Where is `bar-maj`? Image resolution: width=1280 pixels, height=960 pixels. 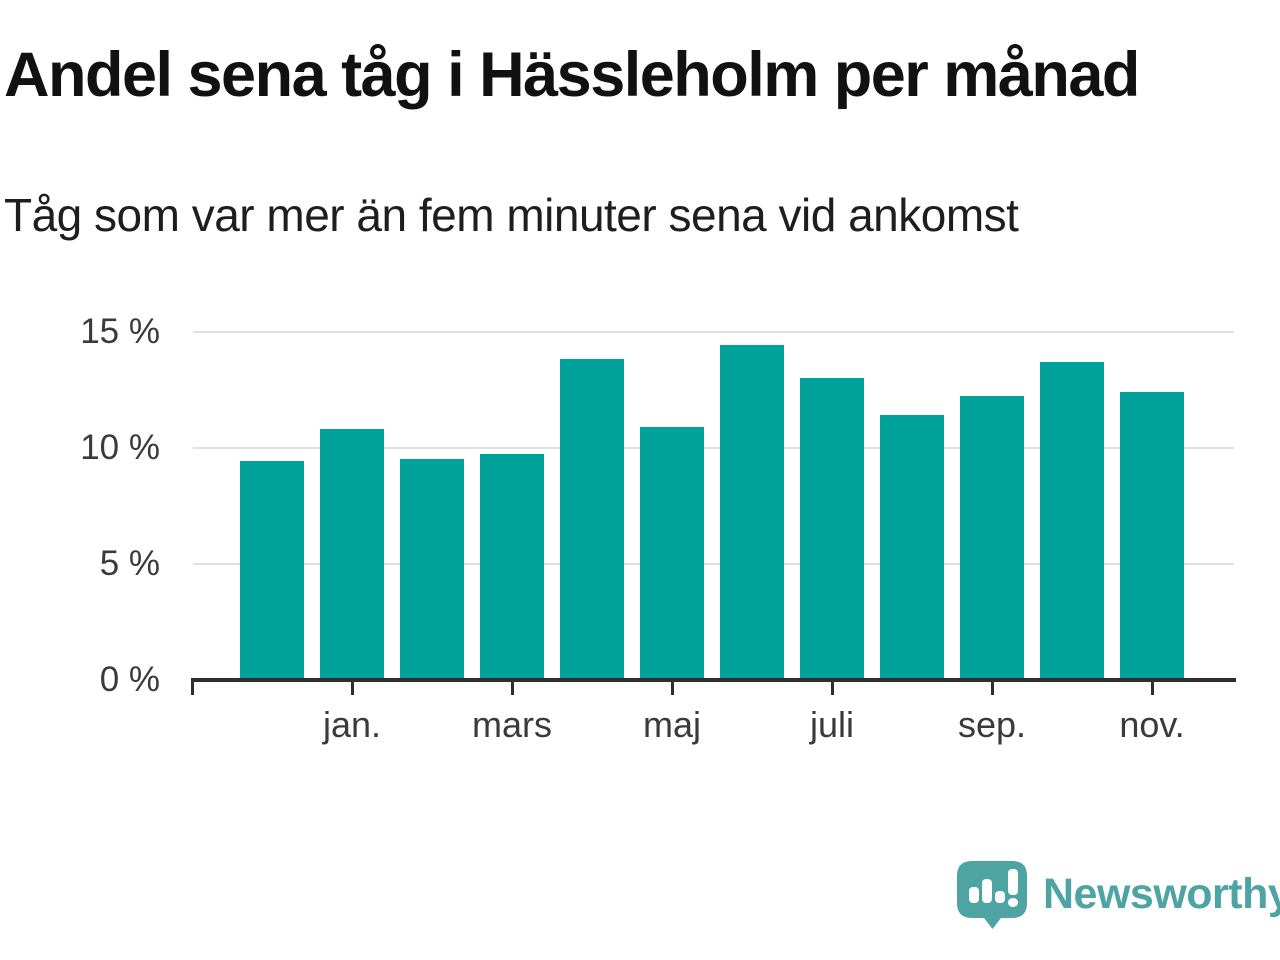
bar-maj is located at coordinates (672, 553).